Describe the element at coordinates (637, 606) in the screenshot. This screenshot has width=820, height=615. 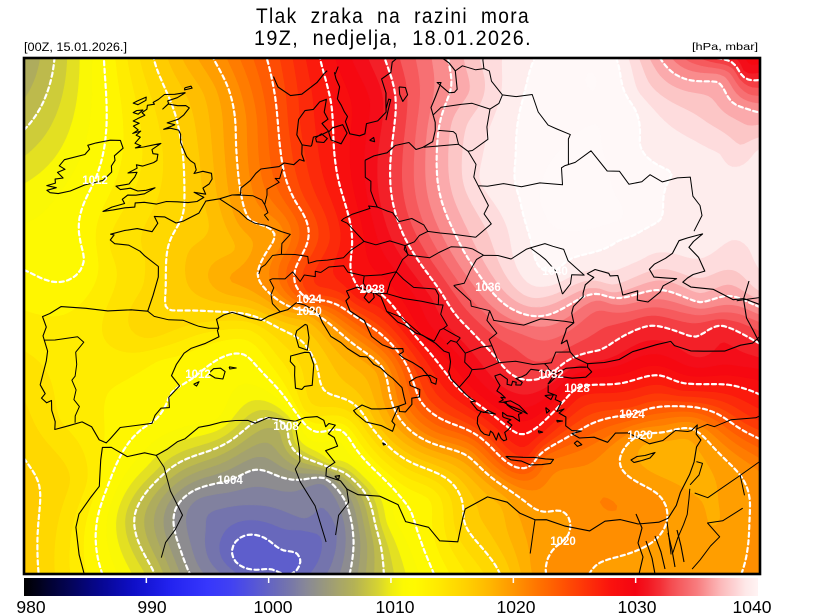
I see `svg-text: 1030` at that location.